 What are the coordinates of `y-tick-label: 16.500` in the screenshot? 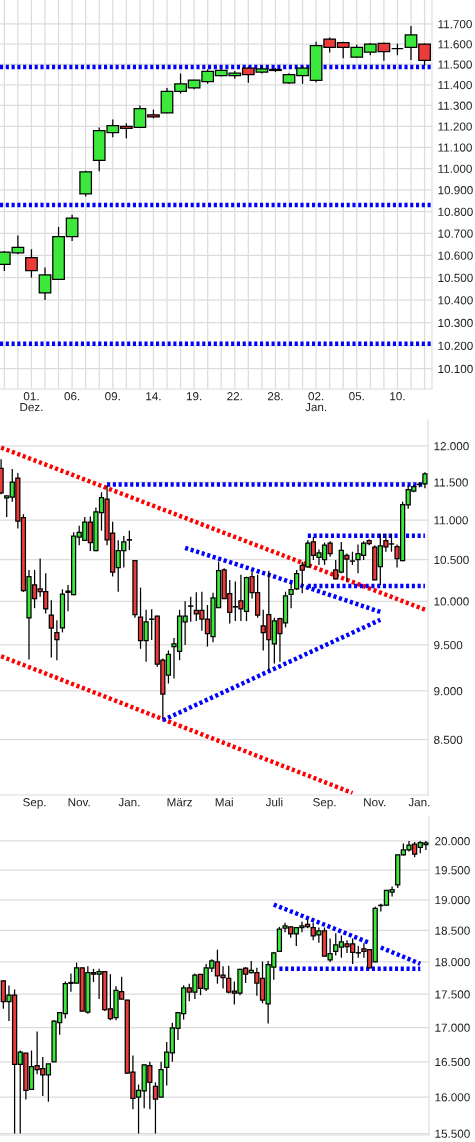 It's located at (452, 1062).